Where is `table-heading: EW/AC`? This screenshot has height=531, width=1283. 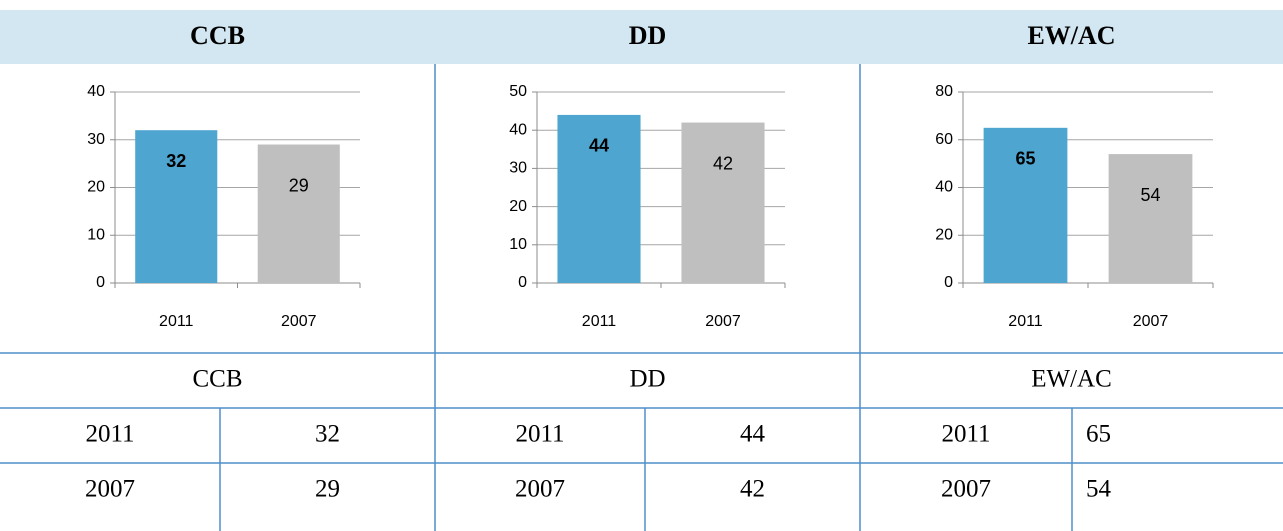
table-heading: EW/AC is located at coordinates (1071, 379).